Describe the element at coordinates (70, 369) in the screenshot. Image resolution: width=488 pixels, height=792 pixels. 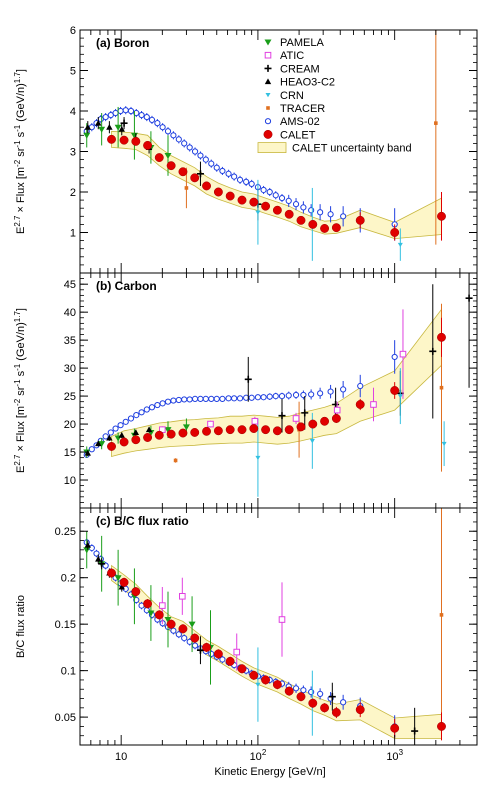
I see `y-tick-label: 30` at that location.